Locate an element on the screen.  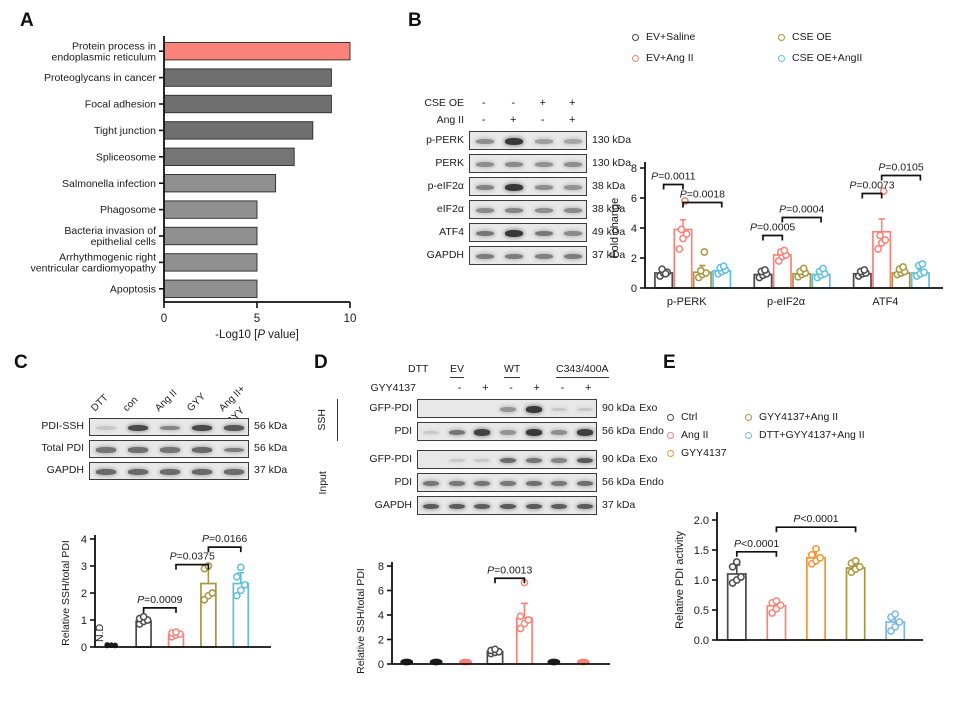
y-tick-label: 1.0 is located at coordinates (701, 581).